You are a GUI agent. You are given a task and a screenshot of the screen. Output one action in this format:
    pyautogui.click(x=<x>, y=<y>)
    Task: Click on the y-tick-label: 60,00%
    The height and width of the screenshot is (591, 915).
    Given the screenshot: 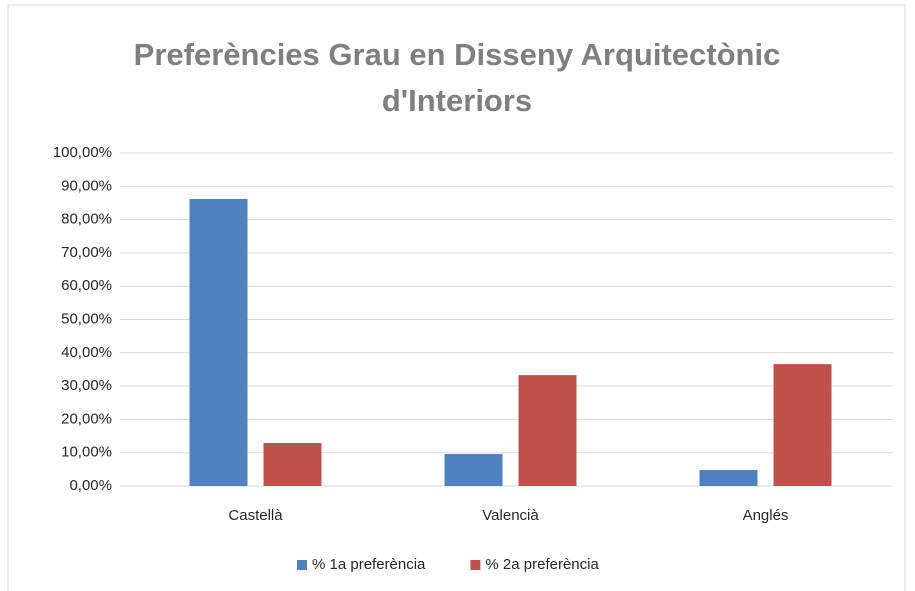 What is the action you would take?
    pyautogui.click(x=86, y=285)
    